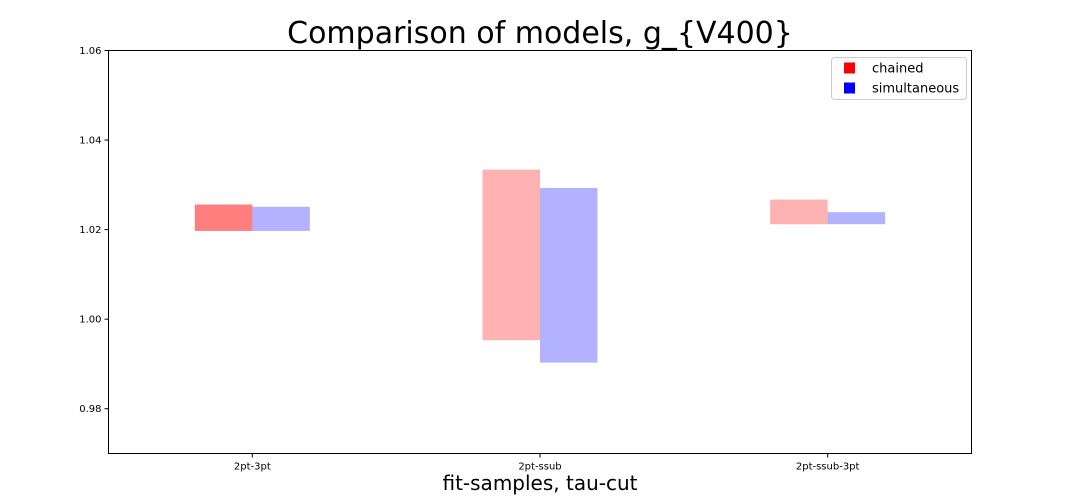 The width and height of the screenshot is (1080, 504). Describe the element at coordinates (223, 217) in the screenshot. I see `bar-chained-2pt-3pt` at that location.